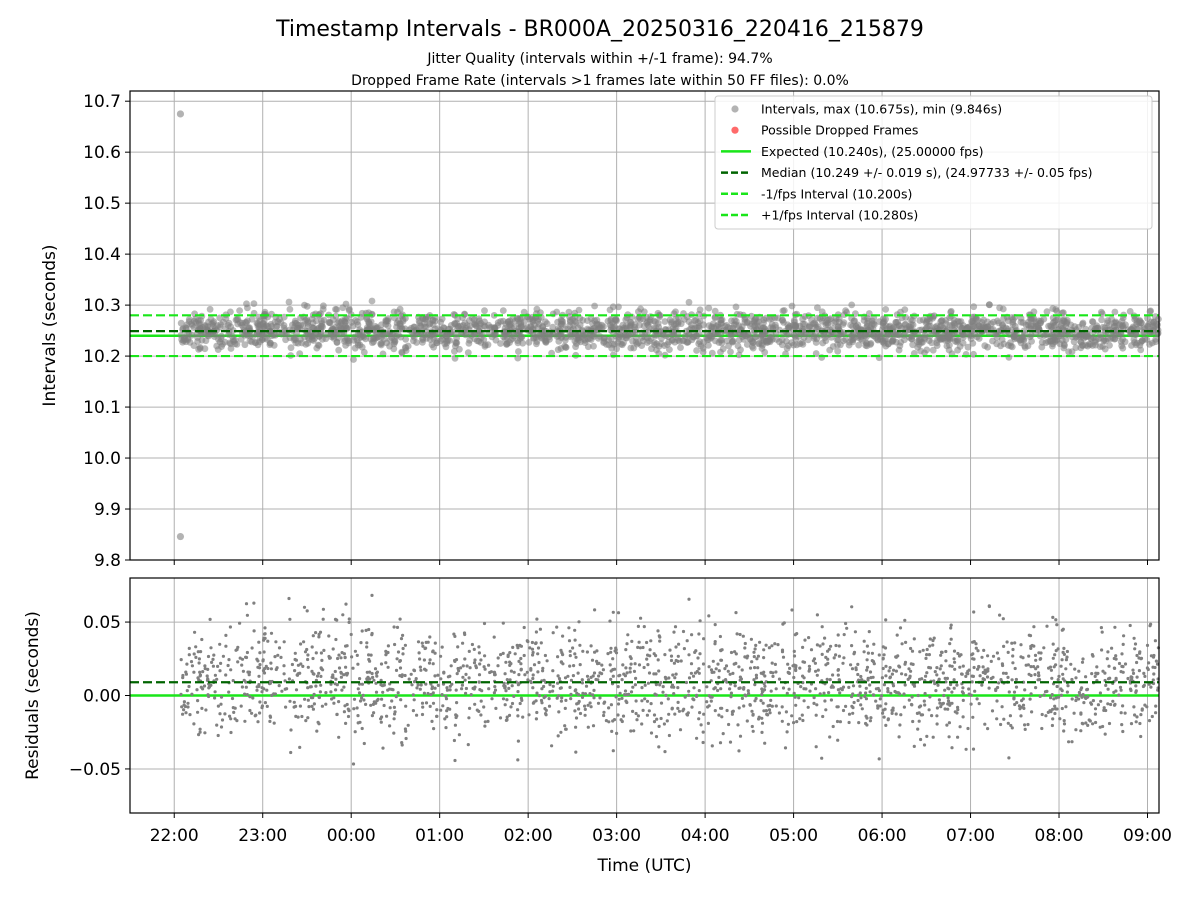 This screenshot has width=1200, height=900. Describe the element at coordinates (735, 130) in the screenshot. I see `legend-marker` at that location.